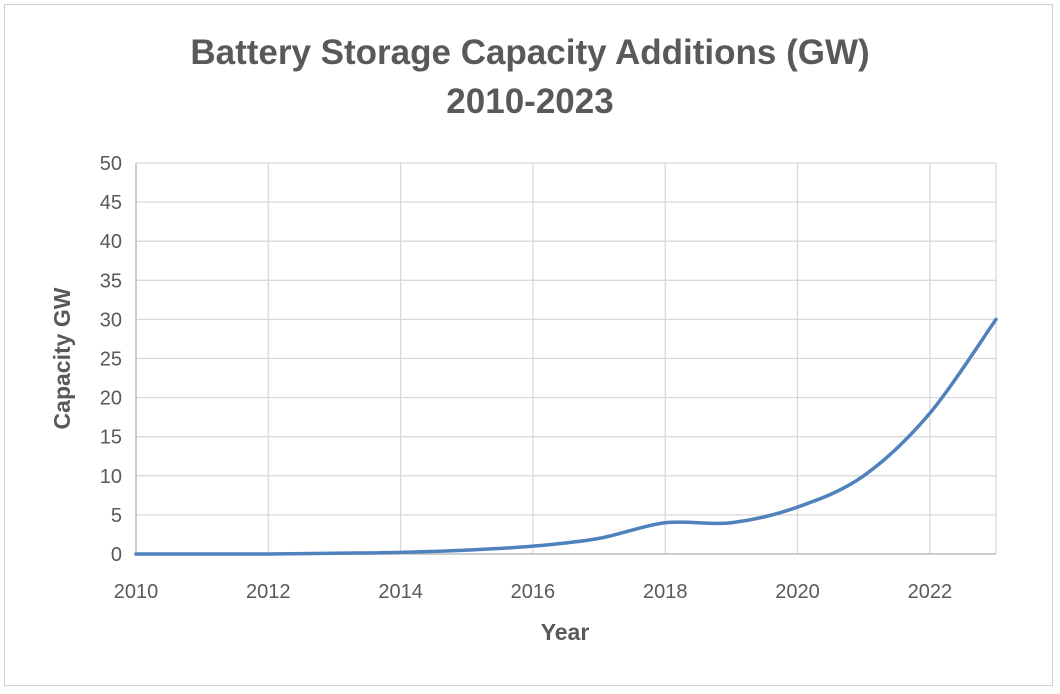  Describe the element at coordinates (565, 632) in the screenshot. I see `x-axis-label: Year` at that location.